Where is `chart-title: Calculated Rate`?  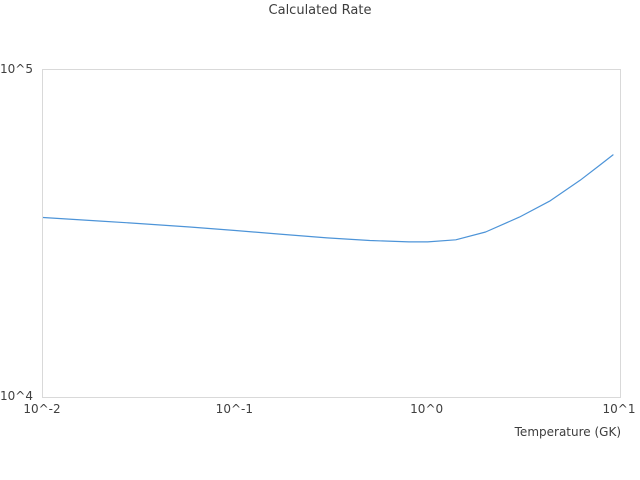
chart-title: Calculated Rate is located at coordinates (320, 10).